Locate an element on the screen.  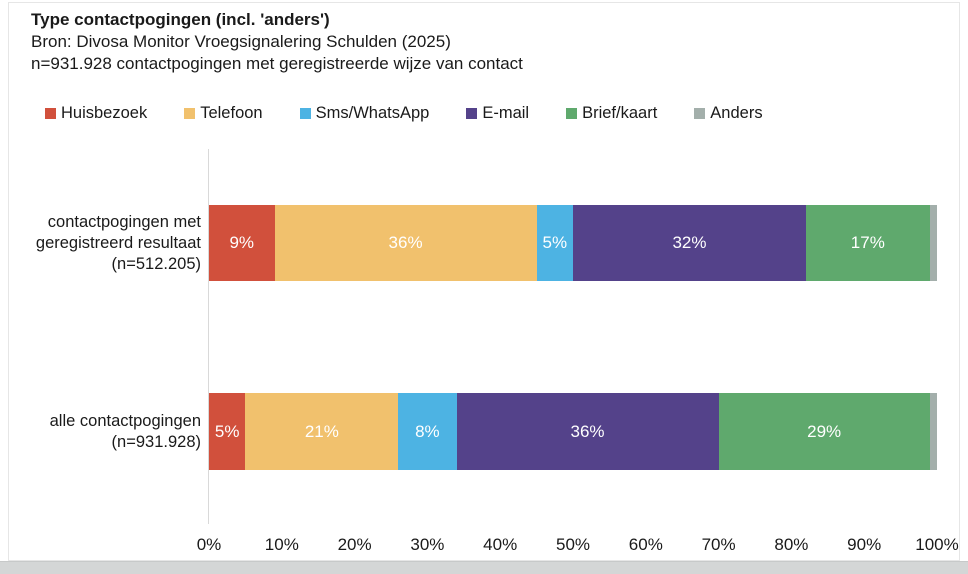
legend-label: E-mail is located at coordinates (506, 113).